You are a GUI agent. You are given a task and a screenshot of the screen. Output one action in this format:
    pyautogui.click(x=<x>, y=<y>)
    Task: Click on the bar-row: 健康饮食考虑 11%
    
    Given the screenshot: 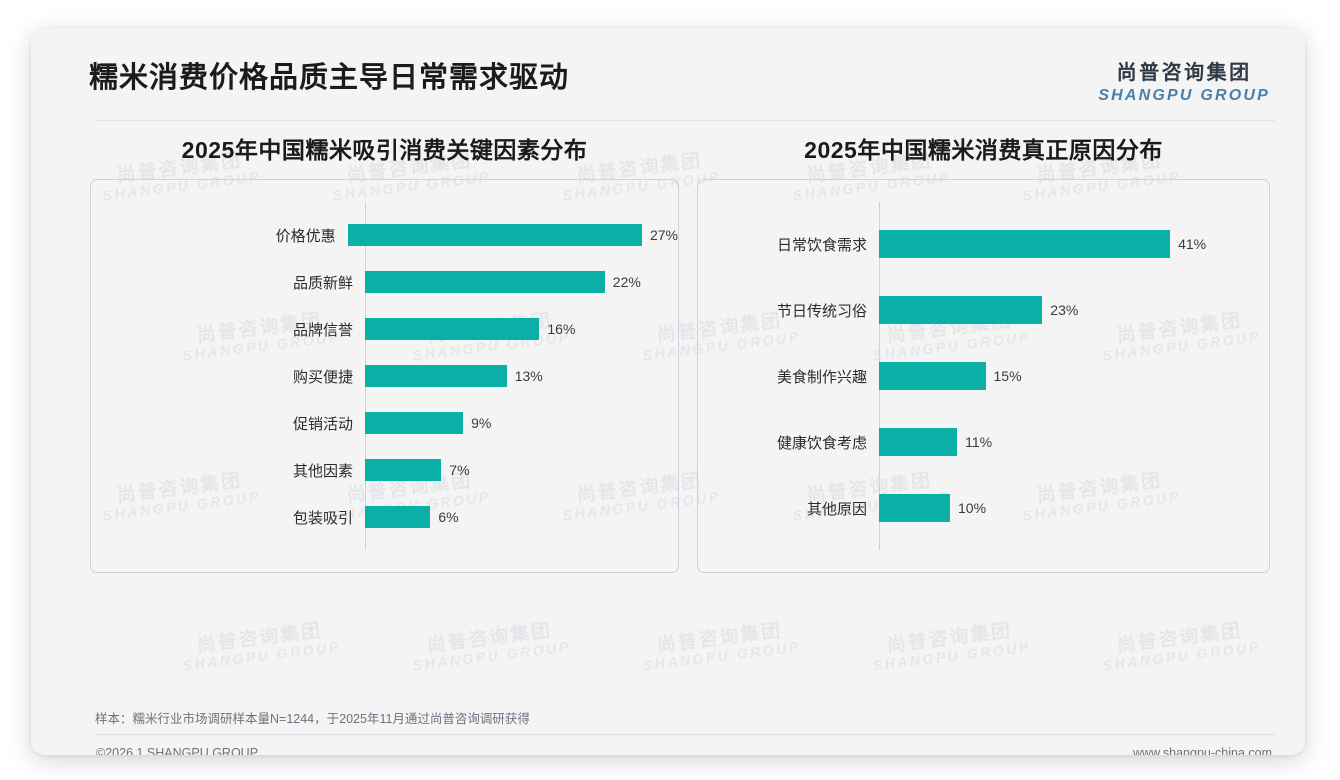 What is the action you would take?
    pyautogui.click(x=983, y=442)
    